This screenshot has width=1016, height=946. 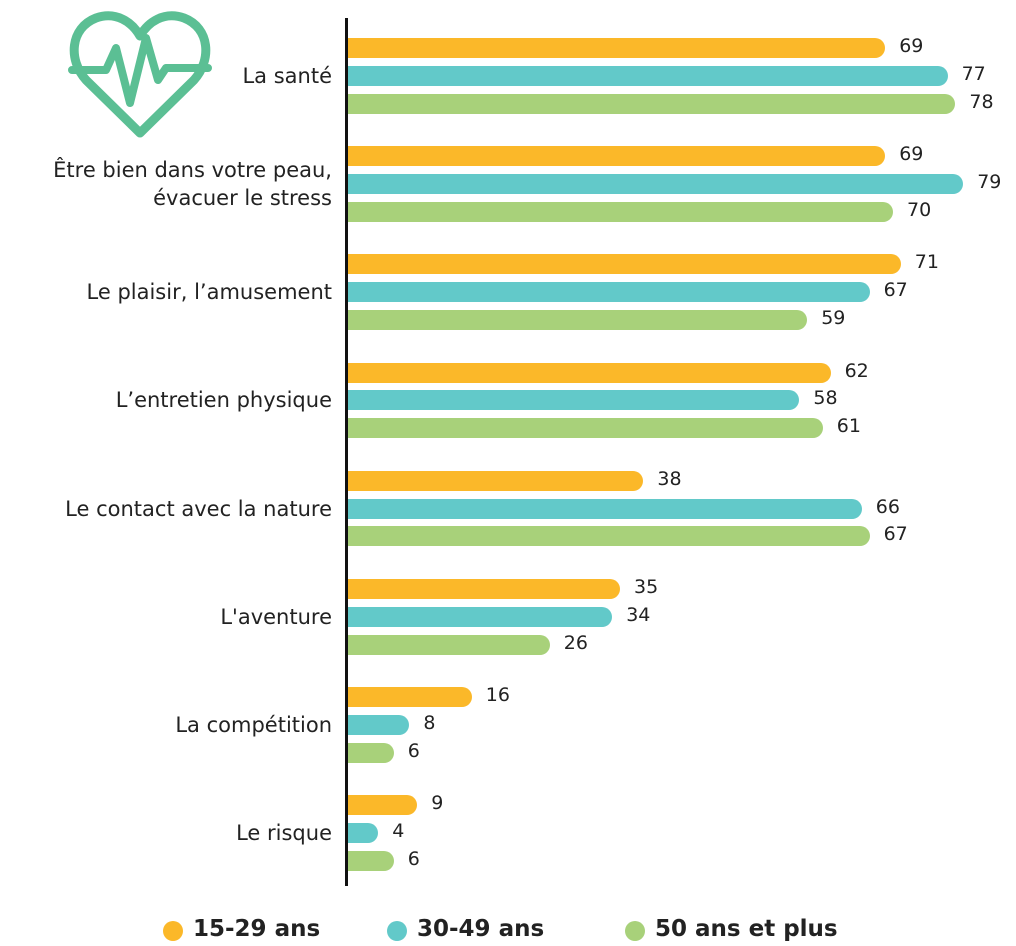 What do you see at coordinates (287, 75) in the screenshot?
I see `category-label: La santé` at bounding box center [287, 75].